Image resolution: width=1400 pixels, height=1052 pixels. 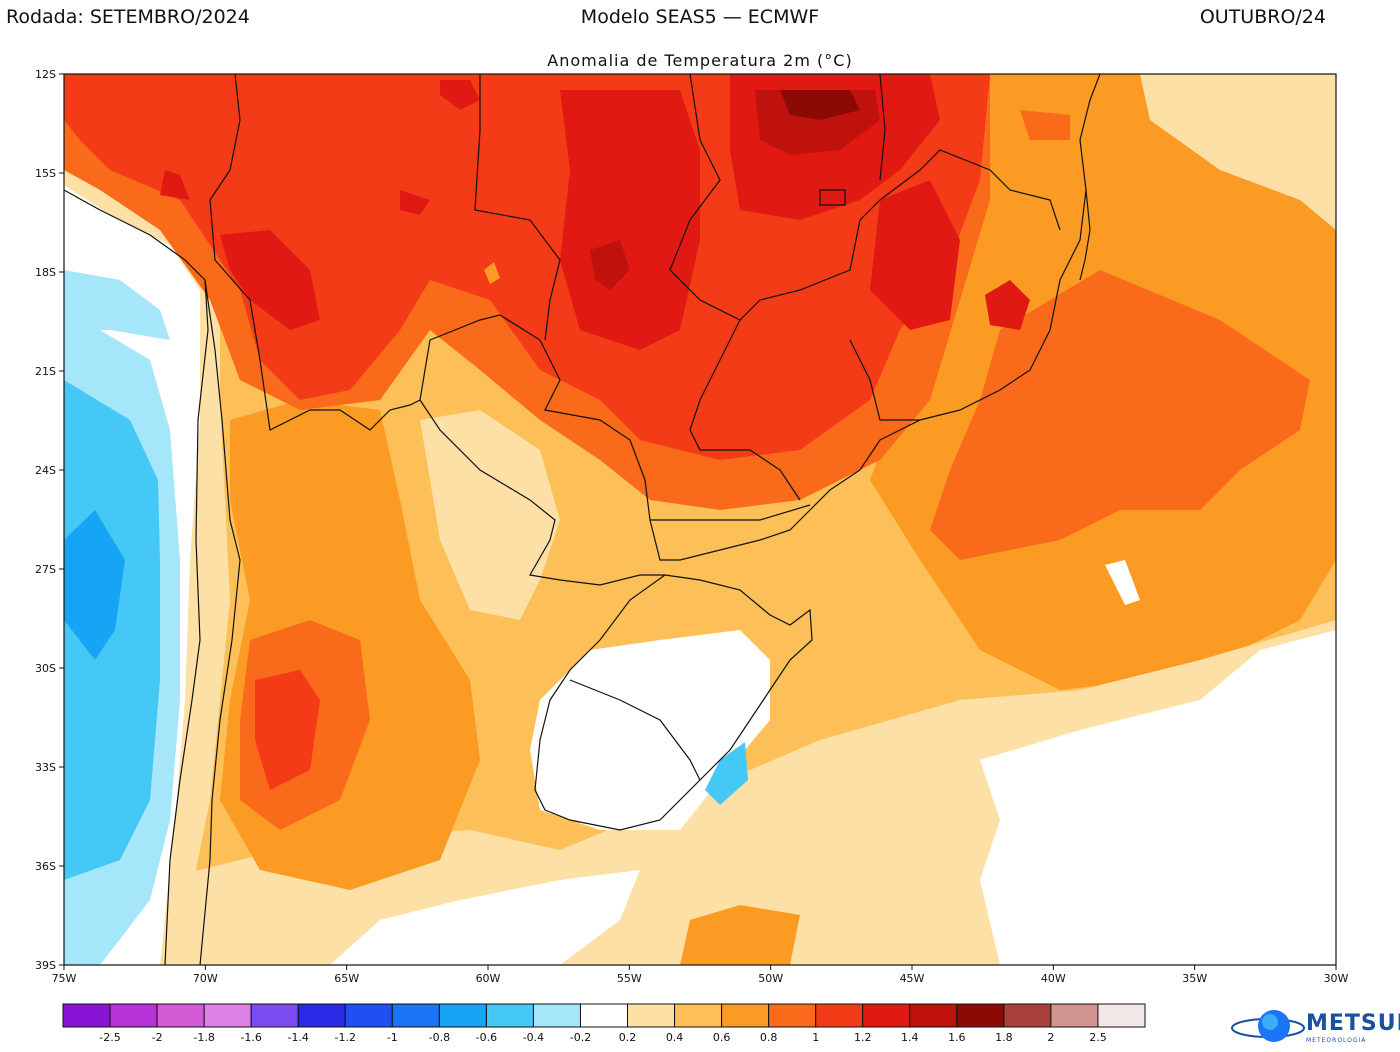 I want to click on latitude-ticks: 12S 15S 18S 21S 24S 27S 30S 33S 36S 39S, so click(x=49, y=520).